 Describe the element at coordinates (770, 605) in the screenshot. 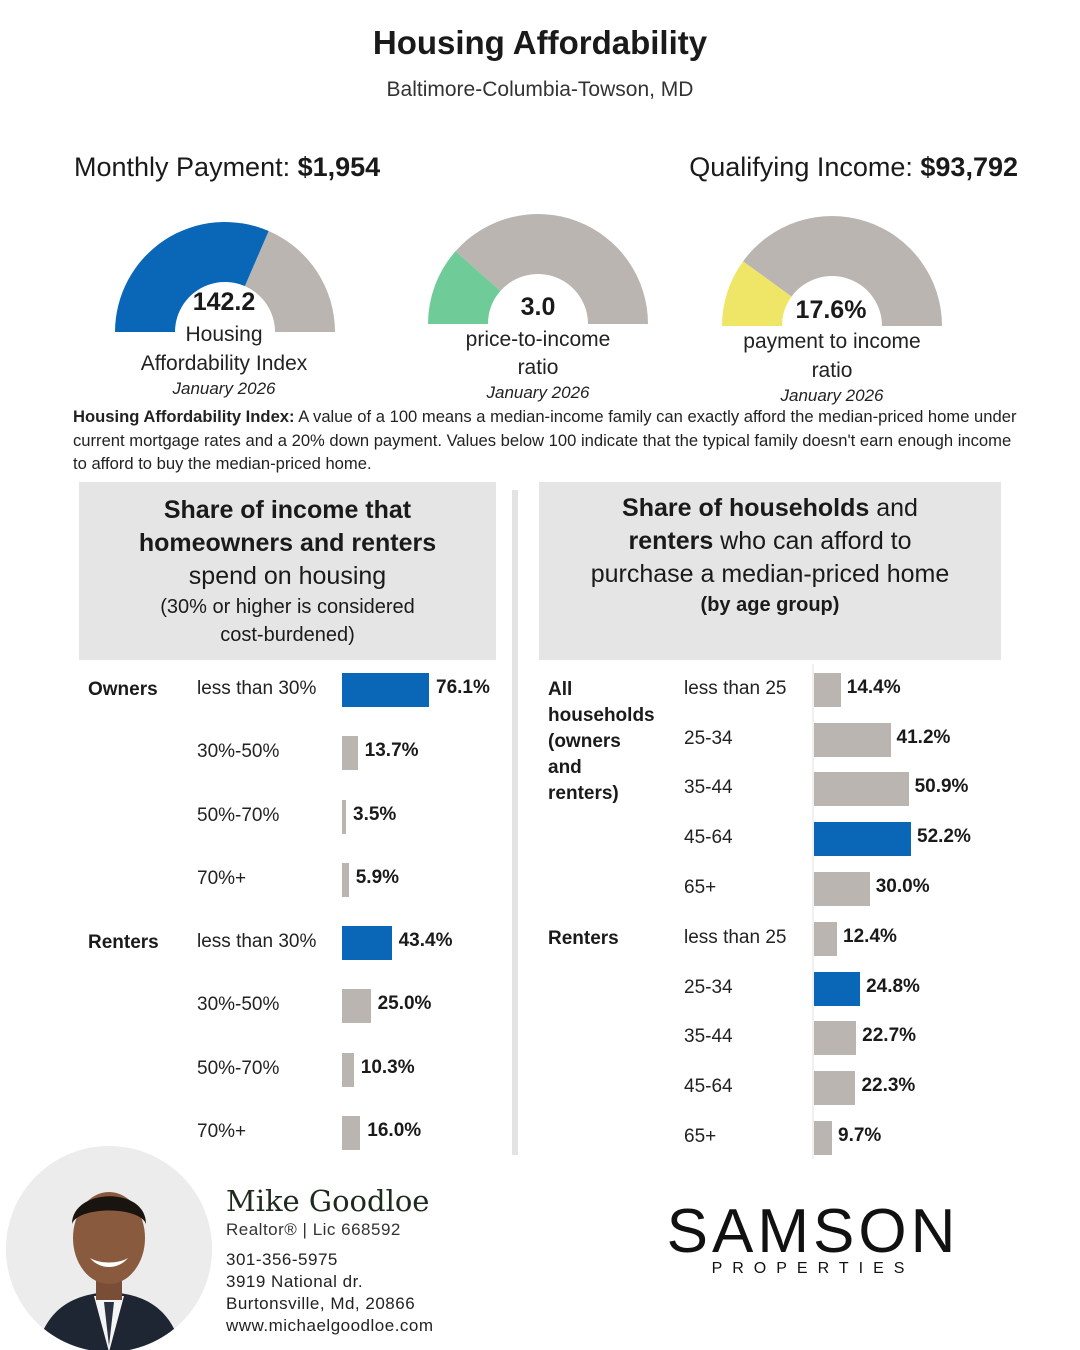

I see `right-head-line-4: (by age group)` at that location.